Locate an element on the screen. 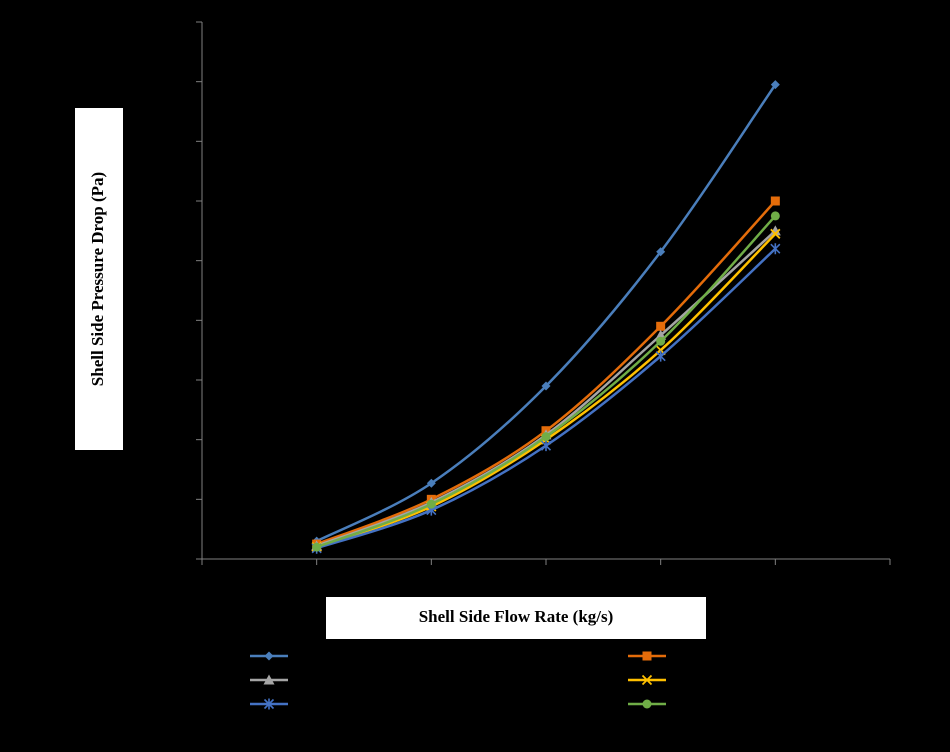  y-axis-label: Shell Side Pressure Drop (Pa) is located at coordinates (97, 279).